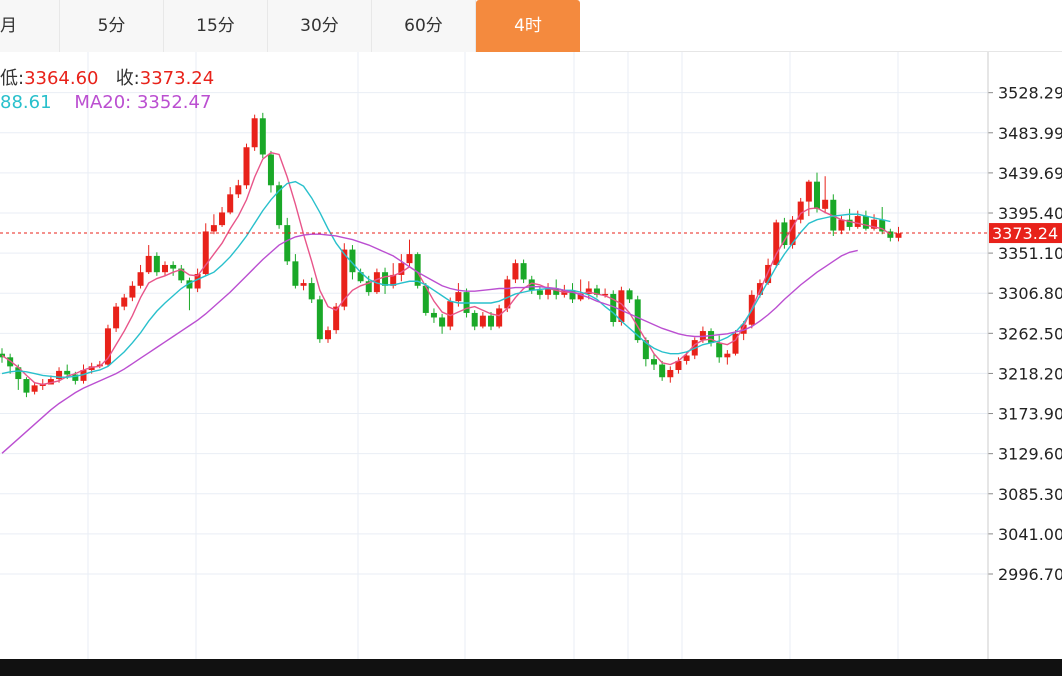 The height and width of the screenshot is (676, 1062). I want to click on tab-30min: 30分, so click(320, 26).